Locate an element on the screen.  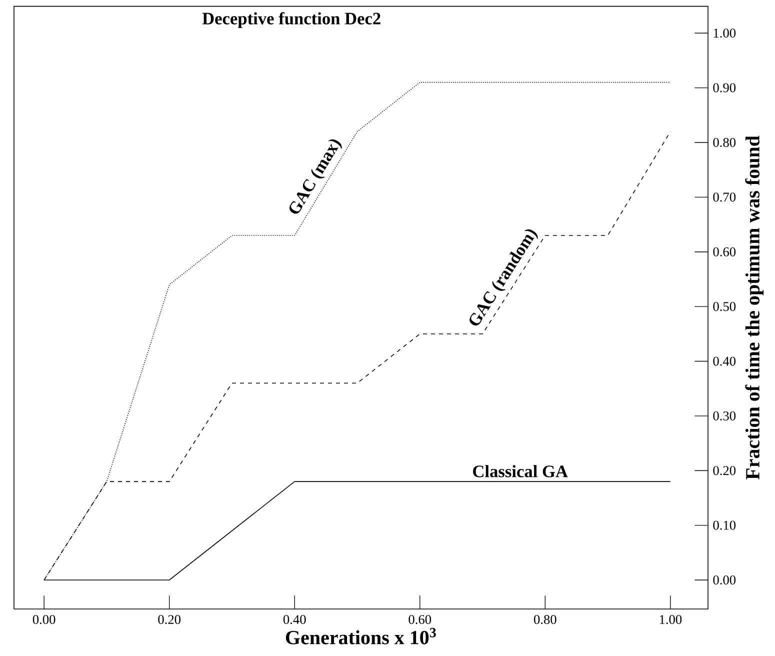
y-tick-label: 0.70 is located at coordinates (724, 197).